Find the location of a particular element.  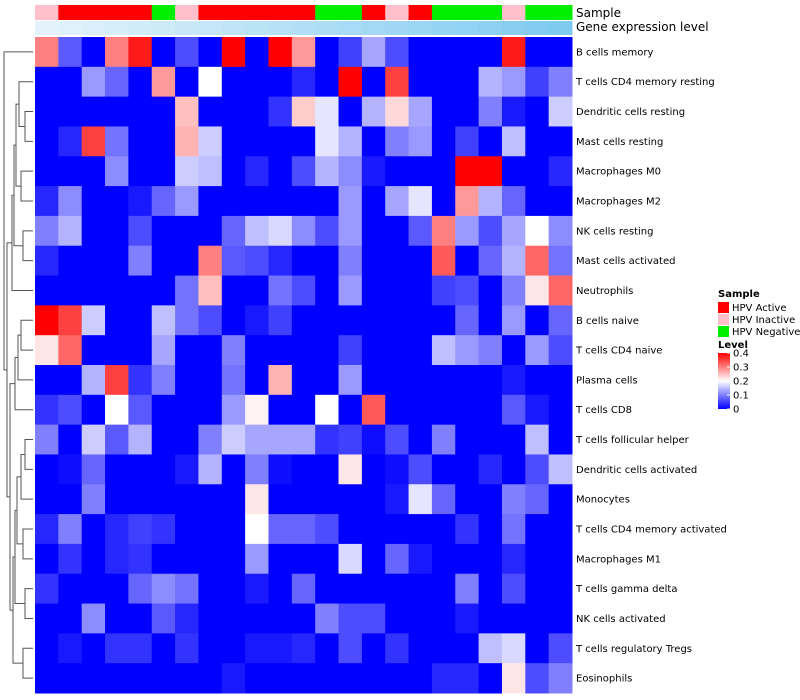

legend-level-tick-label: 0.1 is located at coordinates (741, 396).